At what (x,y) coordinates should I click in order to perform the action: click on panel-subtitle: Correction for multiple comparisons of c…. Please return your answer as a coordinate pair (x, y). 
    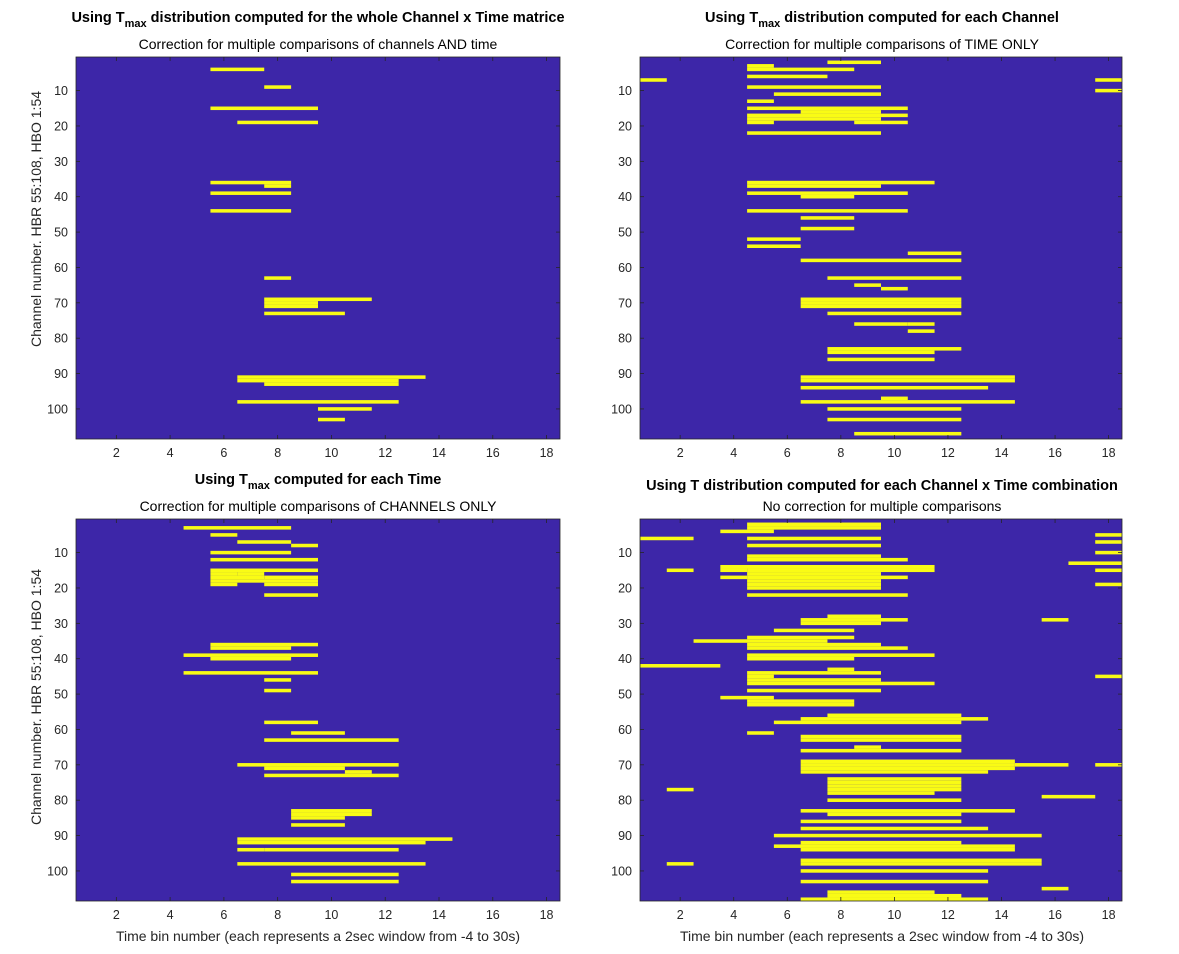
    Looking at the image, I should click on (318, 44).